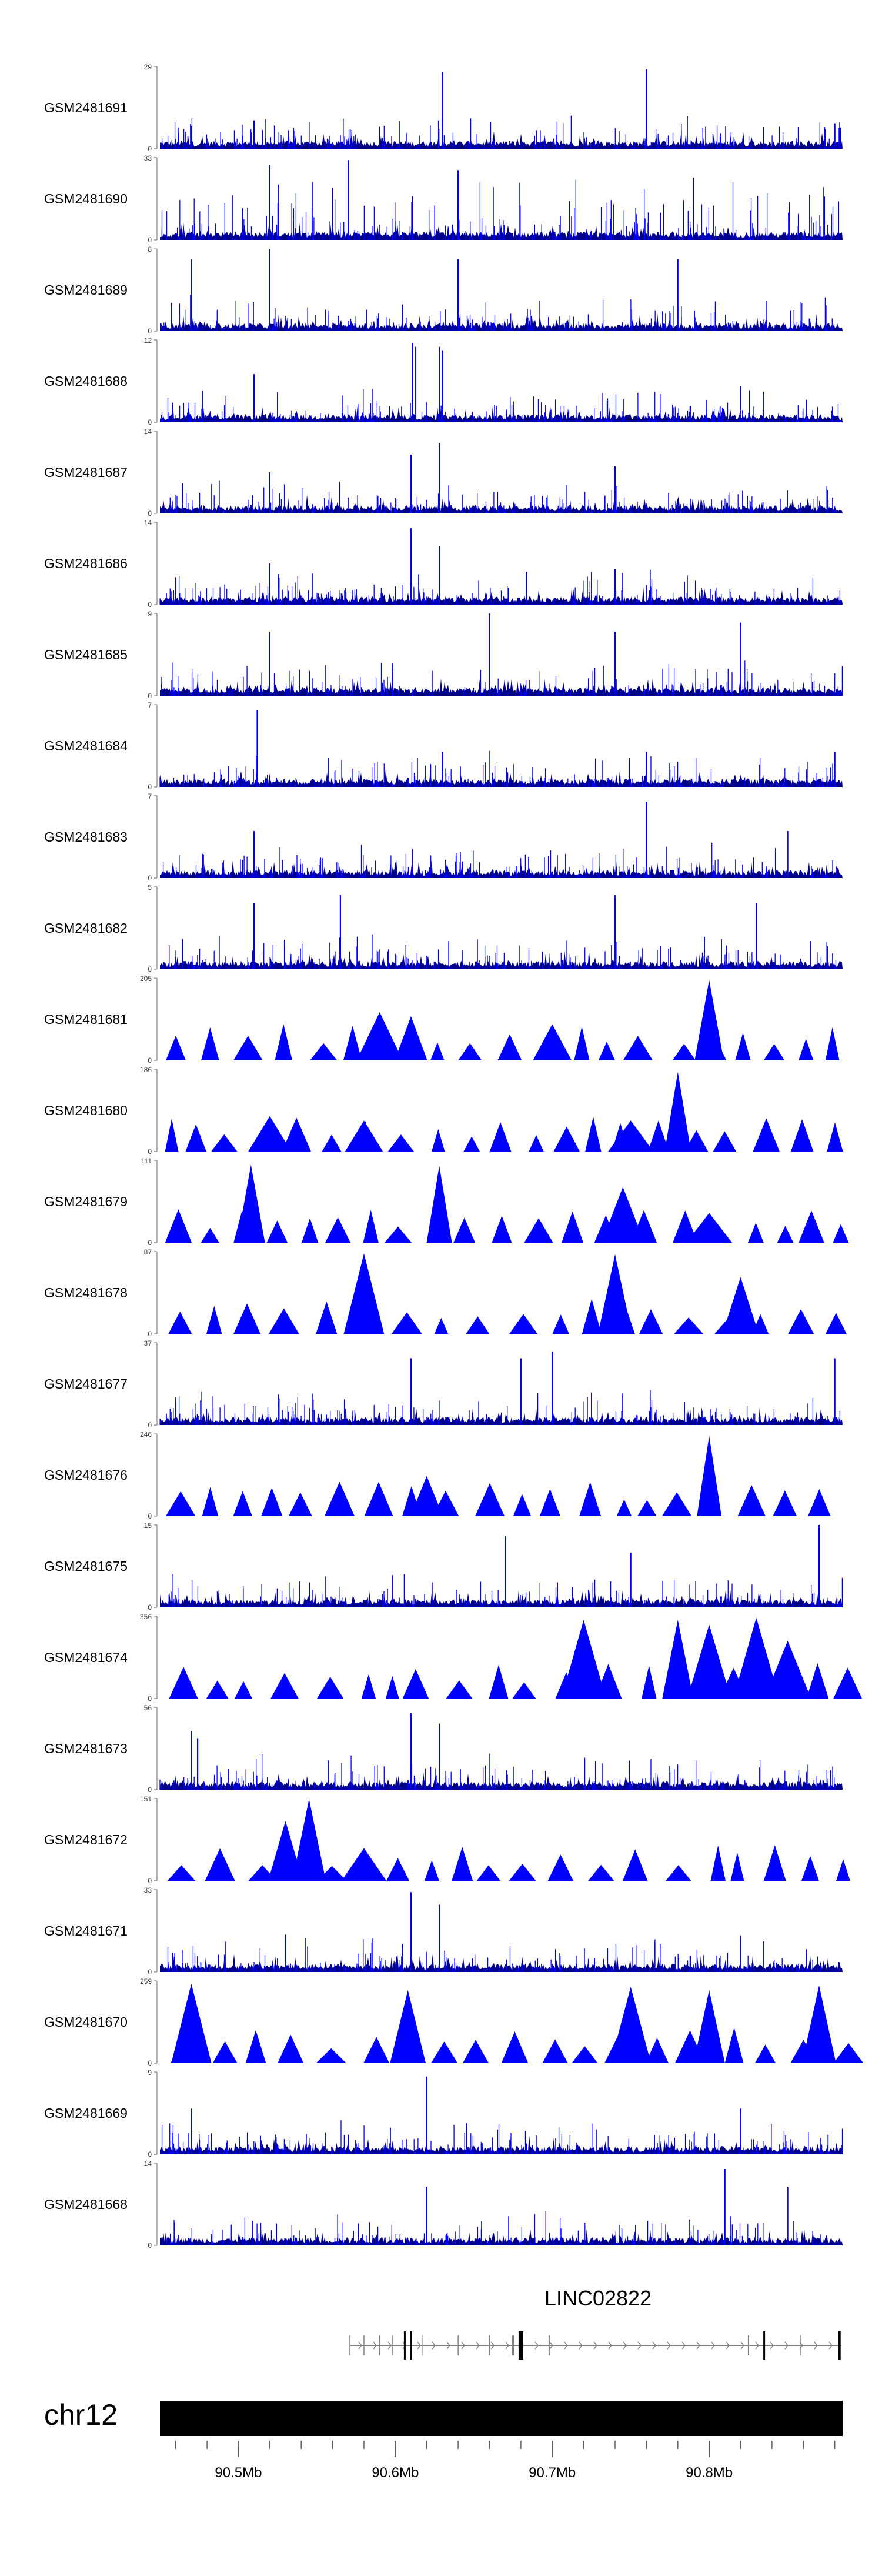  Describe the element at coordinates (505, 2461) in the screenshot. I see `genome-axis: 90.5Mb 90.6Mb 90.7Mb 90.8Mb` at that location.